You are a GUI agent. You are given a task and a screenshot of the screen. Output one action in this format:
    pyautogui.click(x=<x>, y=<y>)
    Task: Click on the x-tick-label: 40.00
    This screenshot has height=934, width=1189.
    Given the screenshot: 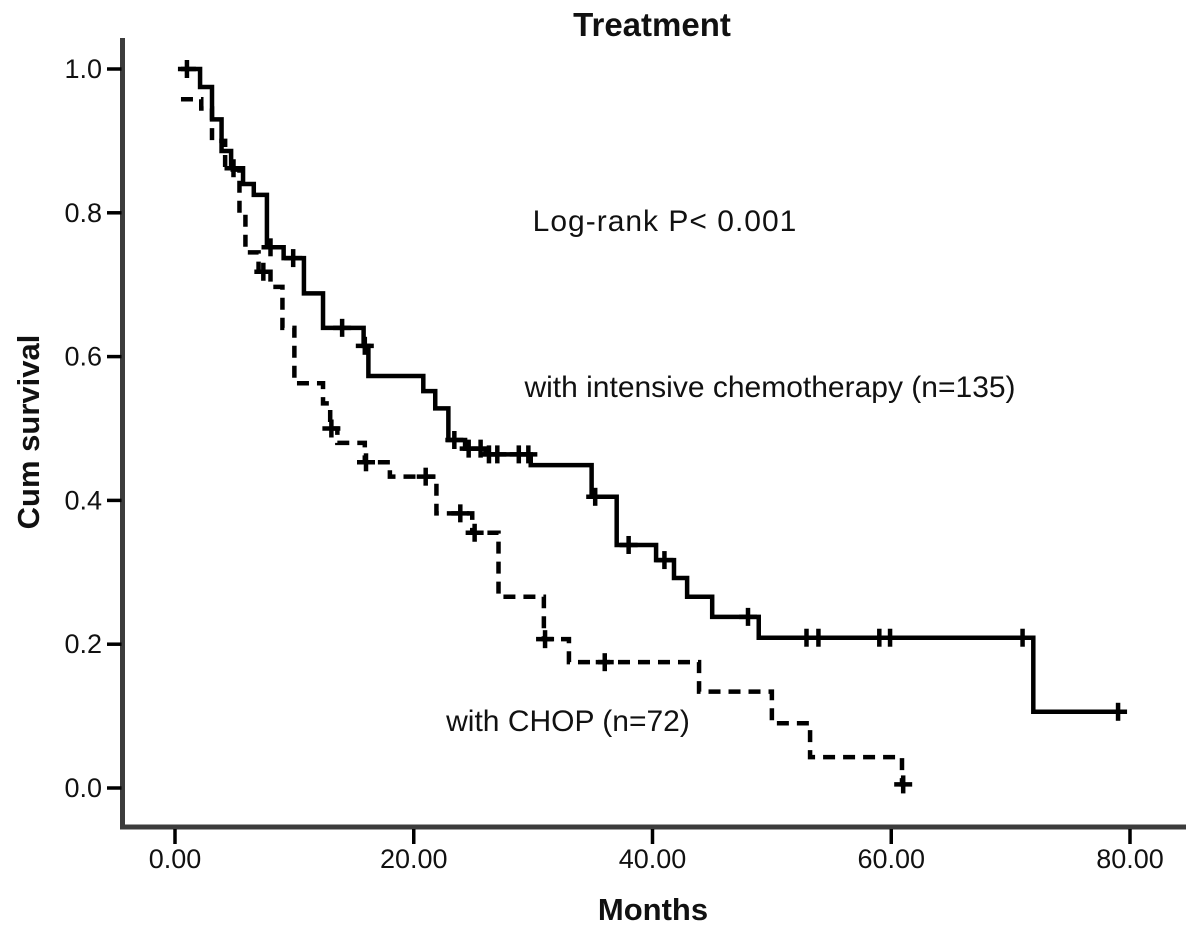 What is the action you would take?
    pyautogui.click(x=653, y=859)
    